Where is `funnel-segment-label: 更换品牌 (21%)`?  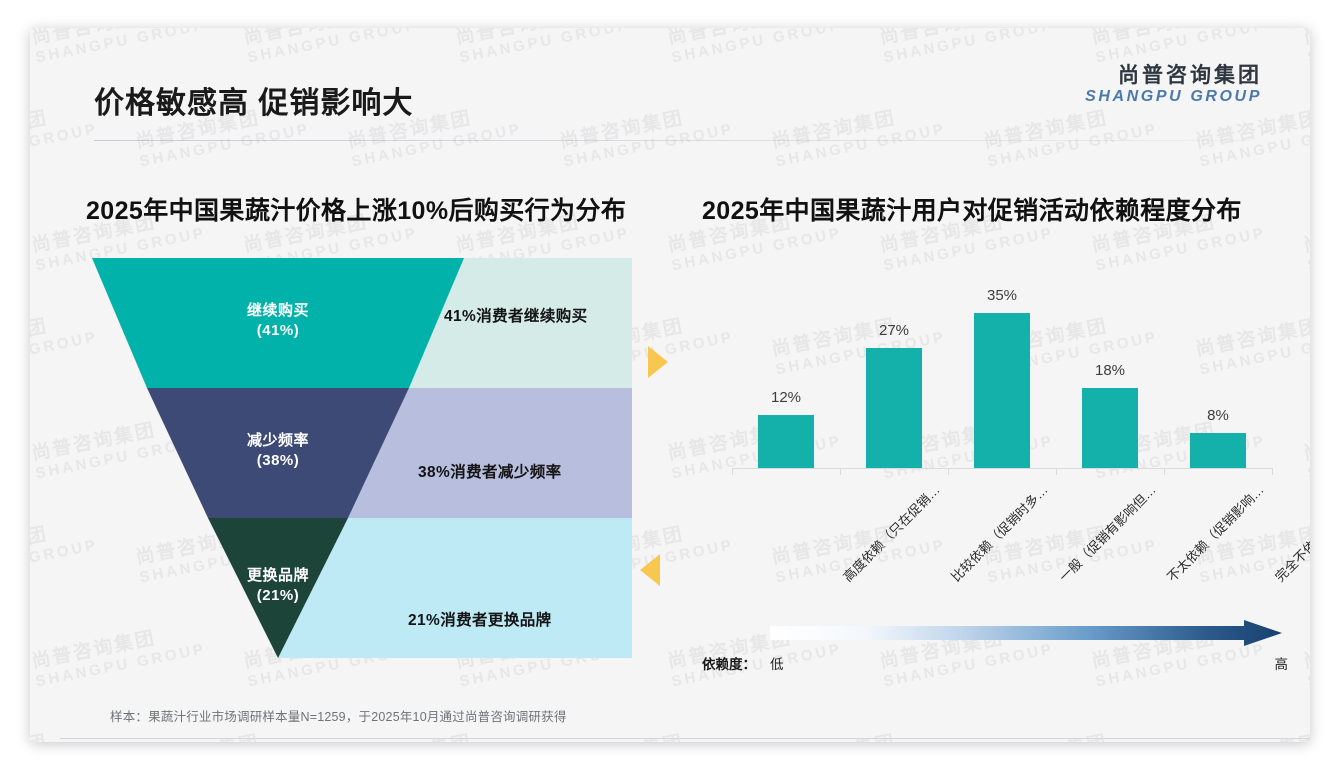
funnel-segment-label: 更换品牌 (21%) is located at coordinates (278, 586).